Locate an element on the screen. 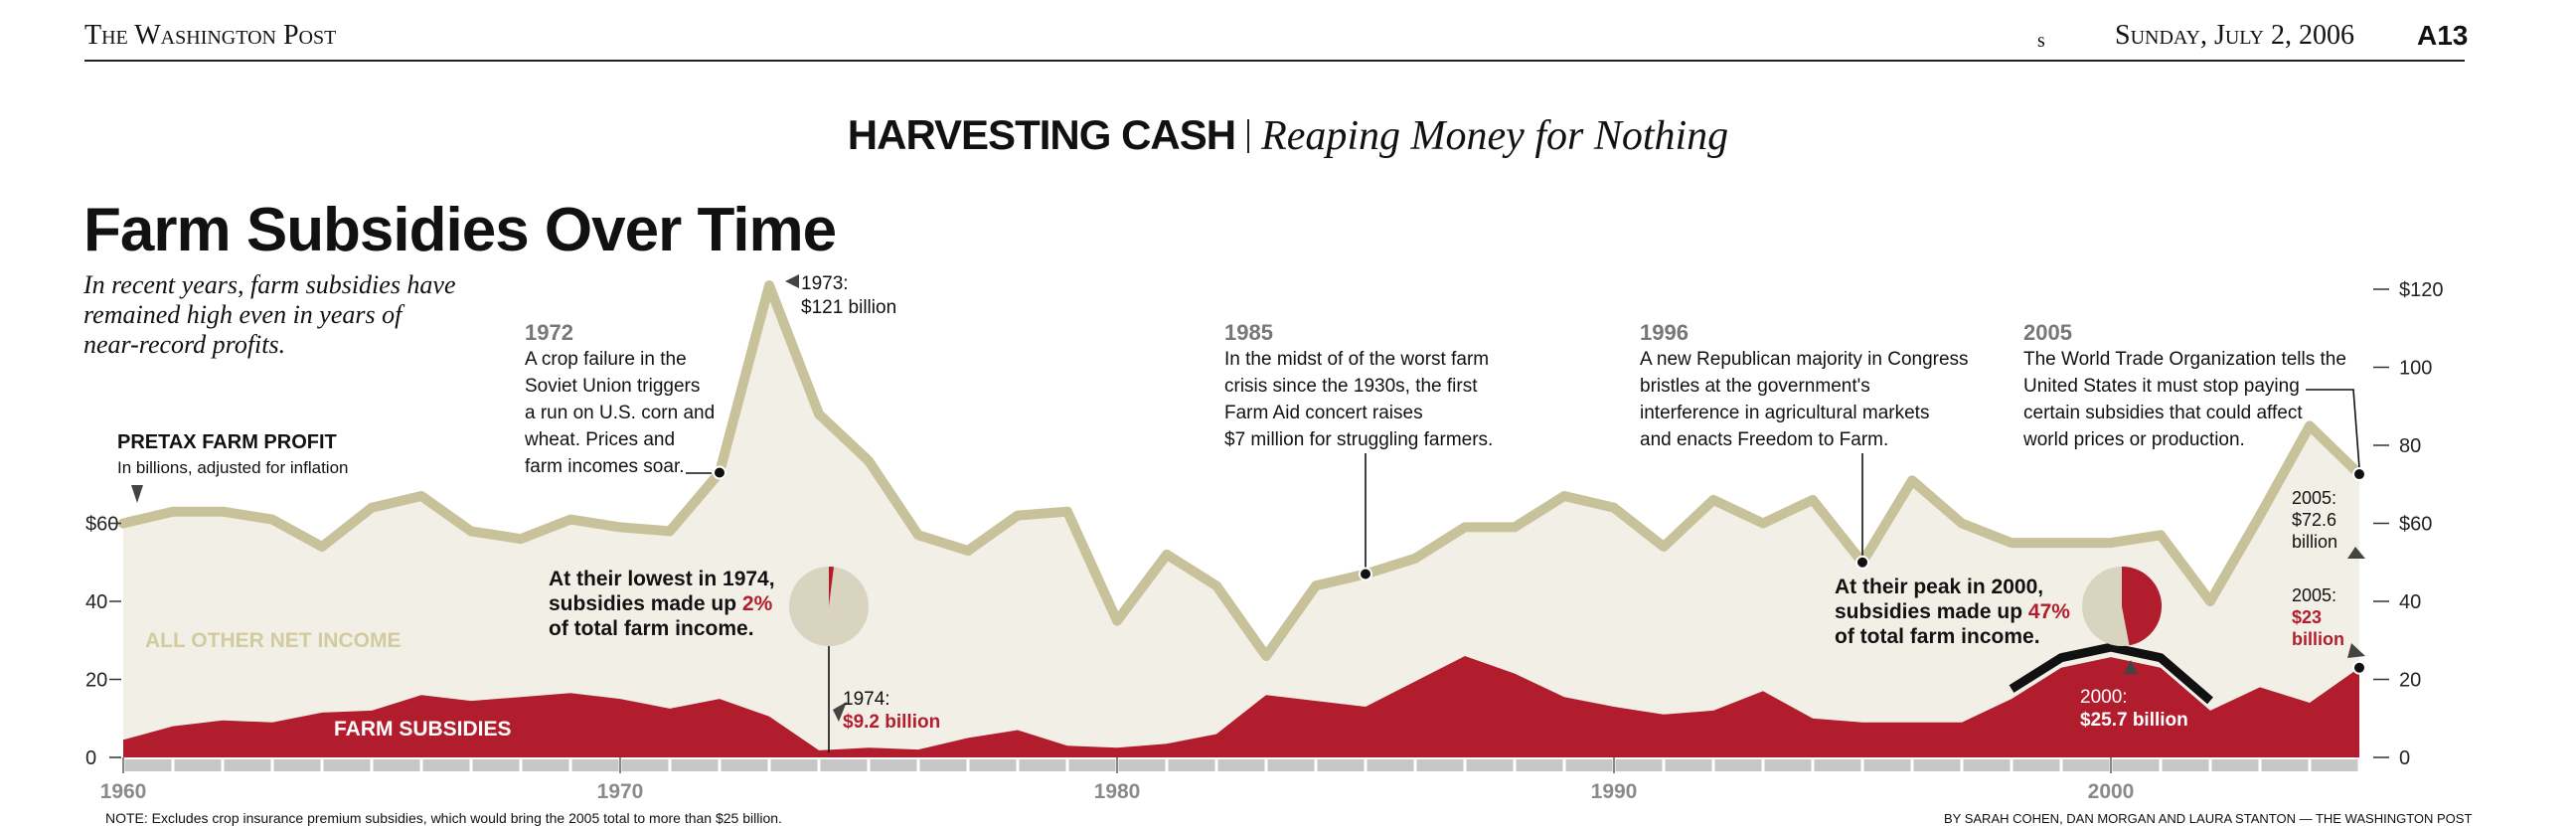  y-tick-label: $120 is located at coordinates (2421, 290).